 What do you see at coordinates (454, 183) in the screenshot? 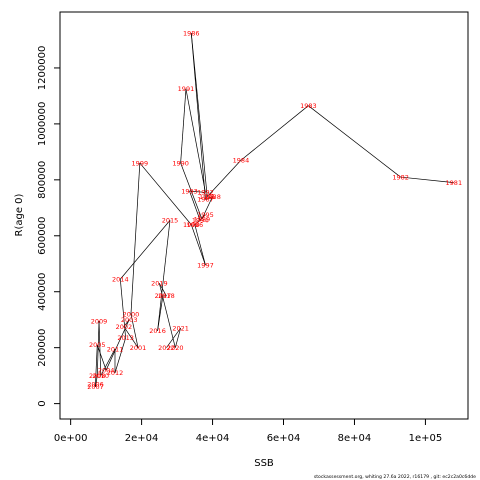
I see `point-label-1981: 1981` at bounding box center [454, 183].